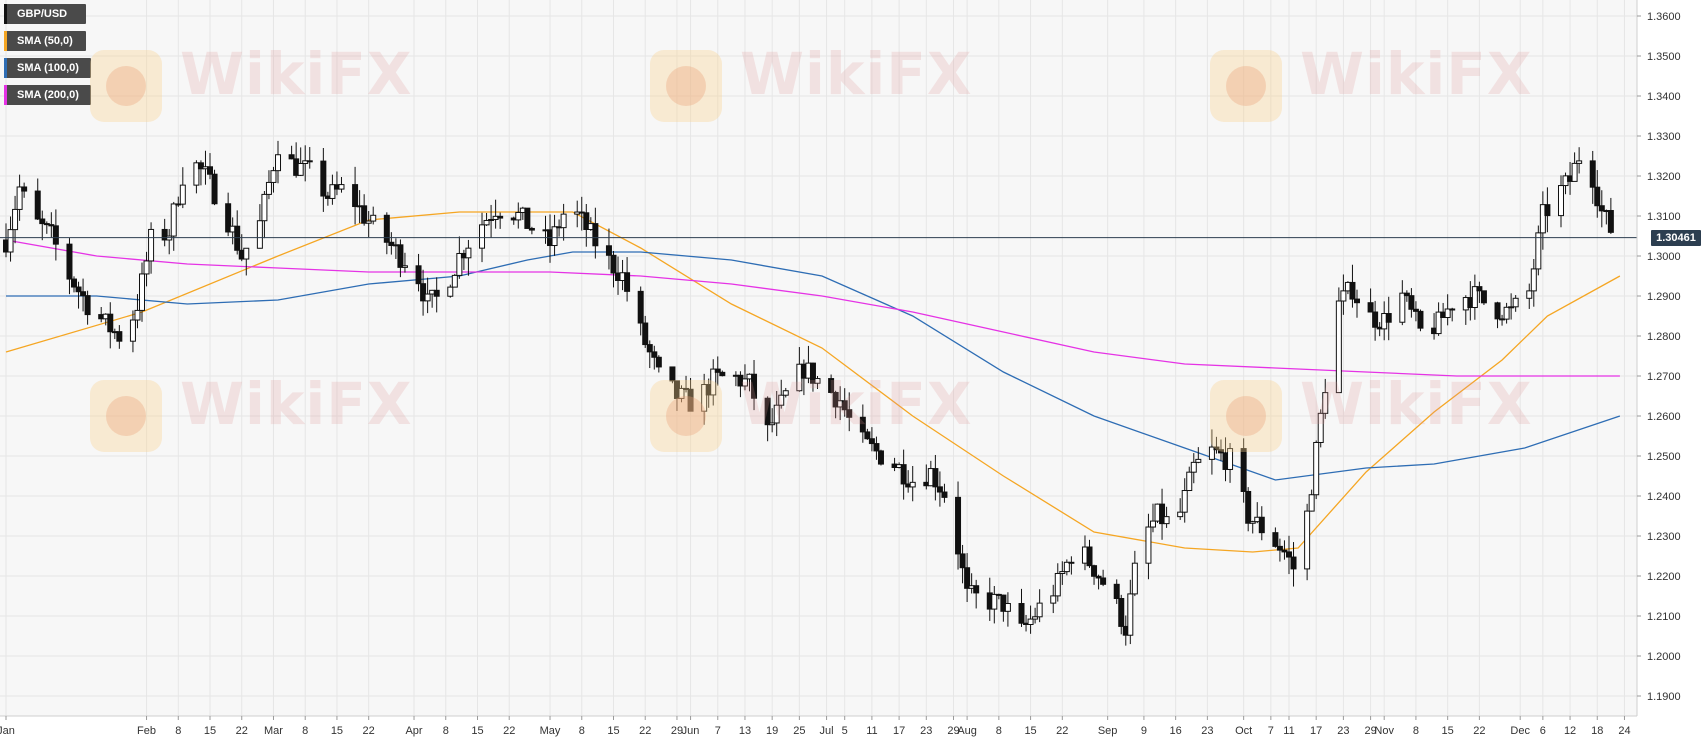 This screenshot has height=744, width=1707. Describe the element at coordinates (1664, 697) in the screenshot. I see `y-tick-label: 1.1900` at that location.